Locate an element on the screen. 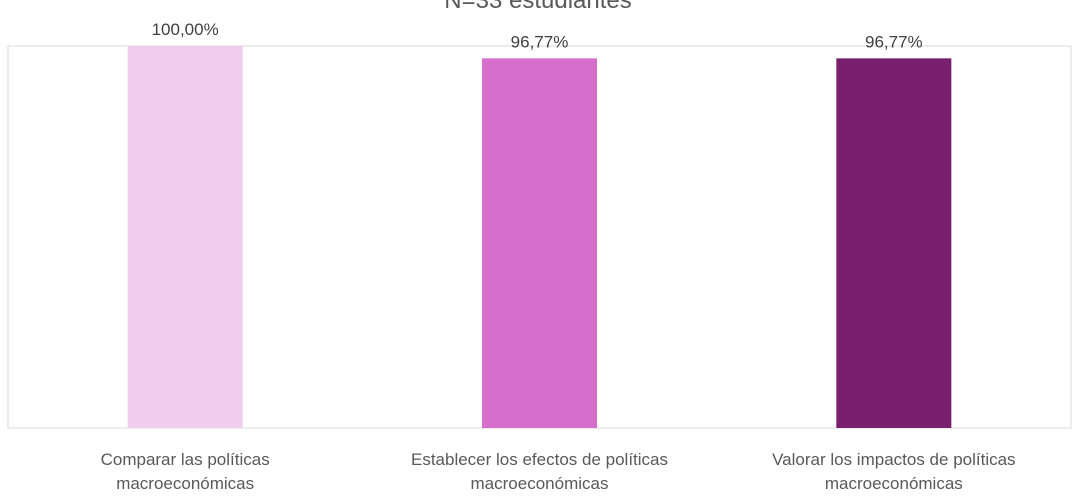 The width and height of the screenshot is (1073, 497). data-label-2: 96,77% is located at coordinates (540, 41).